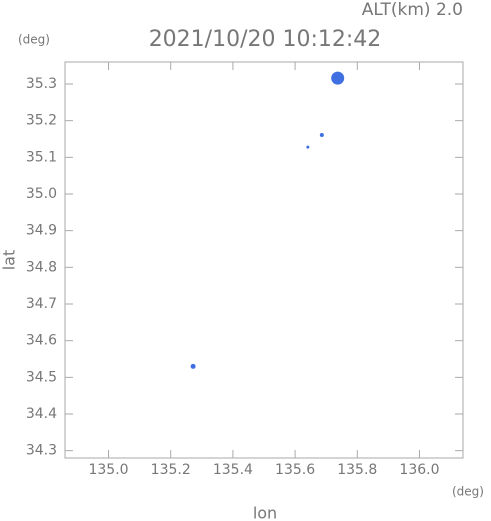 Image resolution: width=491 pixels, height=521 pixels. Describe the element at coordinates (41, 231) in the screenshot. I see `y-tick-label: 34.9` at that location.